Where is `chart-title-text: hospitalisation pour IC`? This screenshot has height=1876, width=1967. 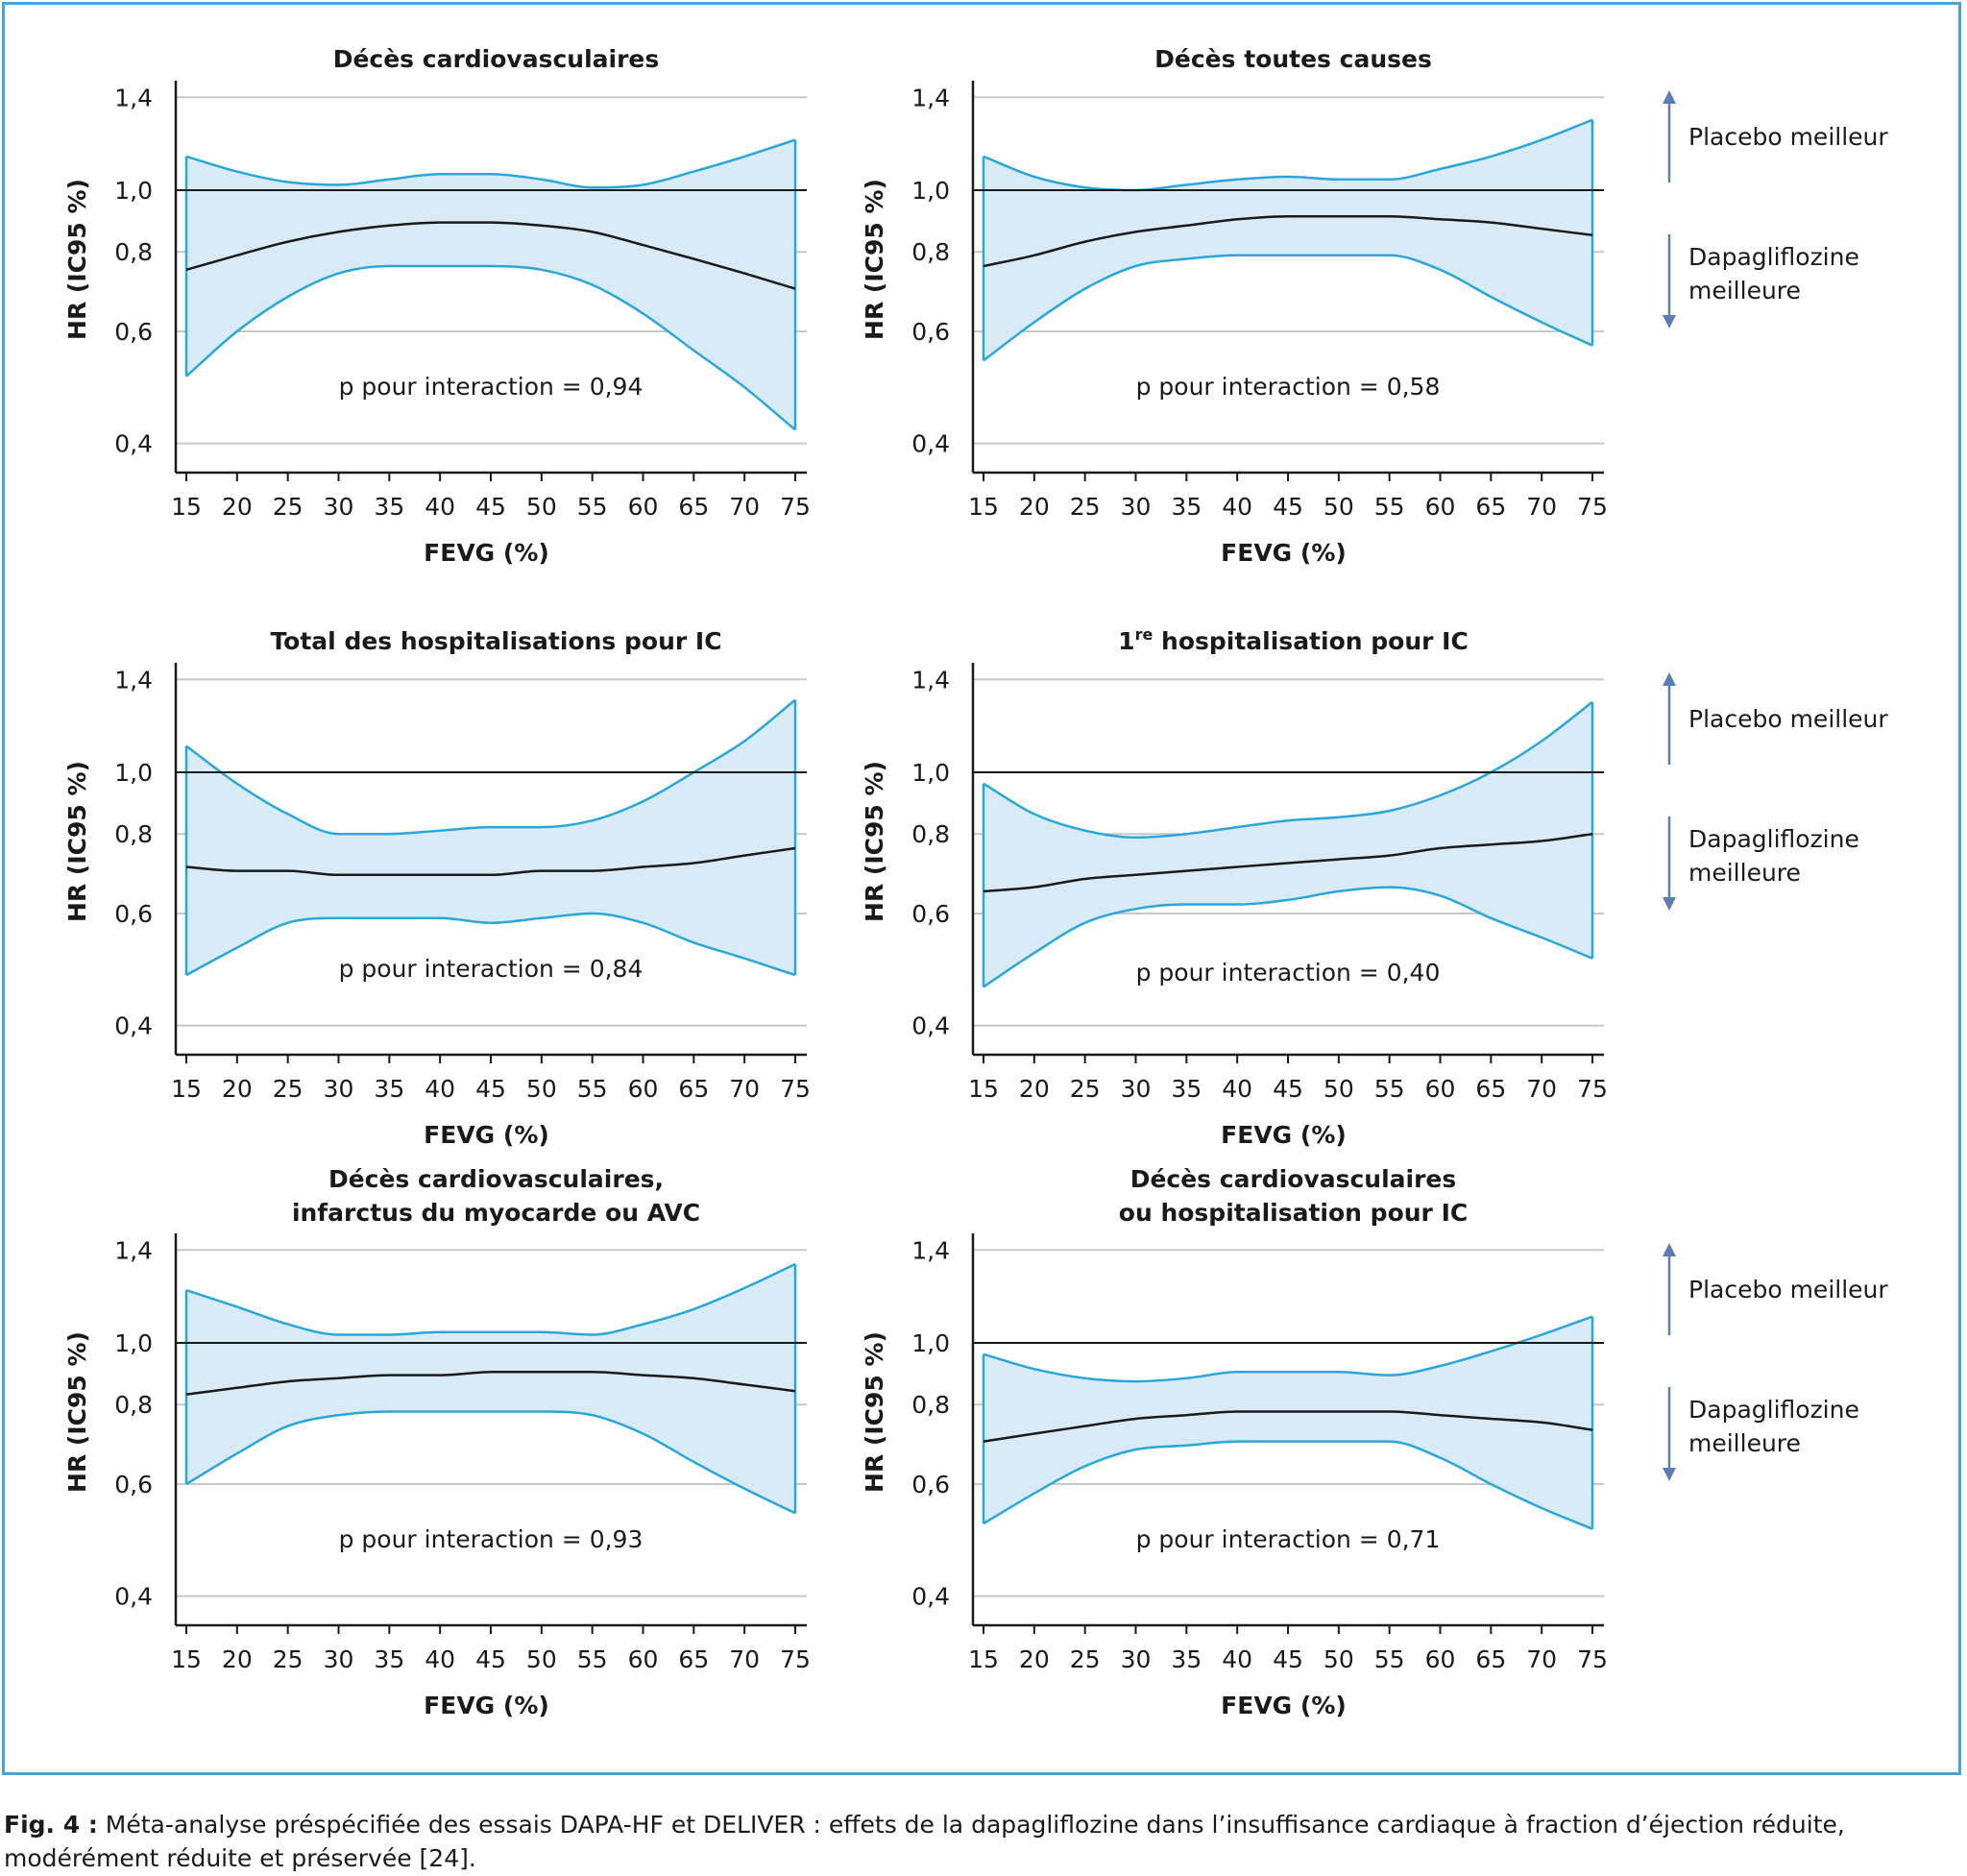 chart-title-text: hospitalisation pour IC is located at coordinates (1310, 641).